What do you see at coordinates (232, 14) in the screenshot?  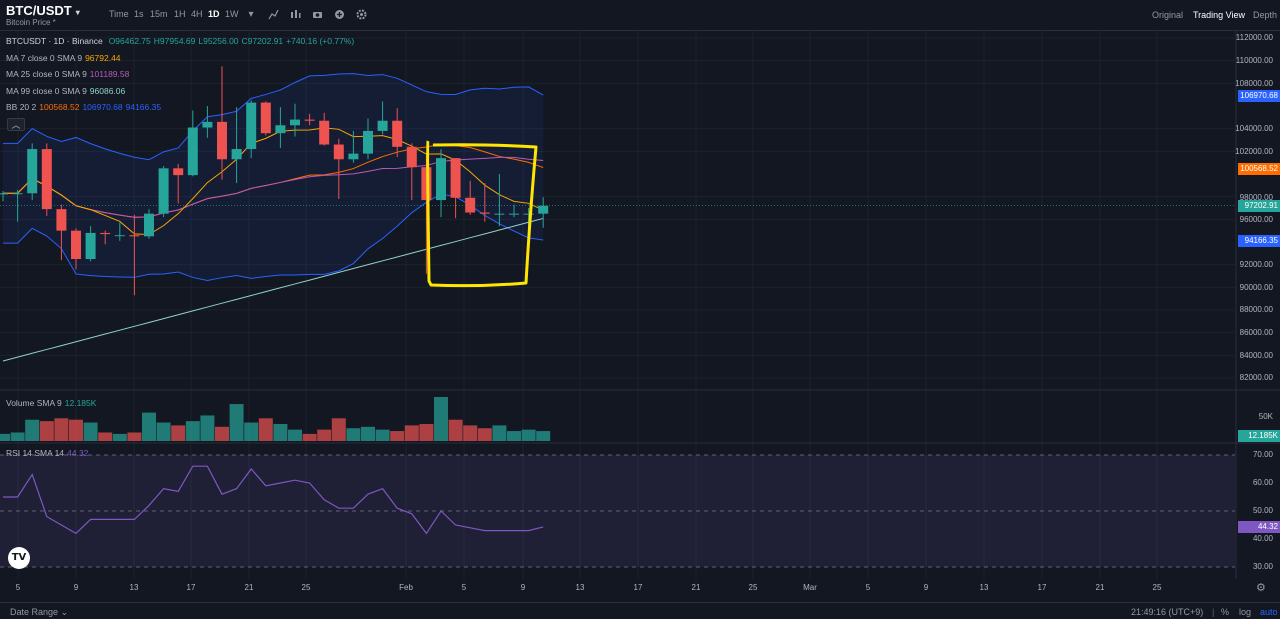 I see `interval-1w: 1W` at bounding box center [232, 14].